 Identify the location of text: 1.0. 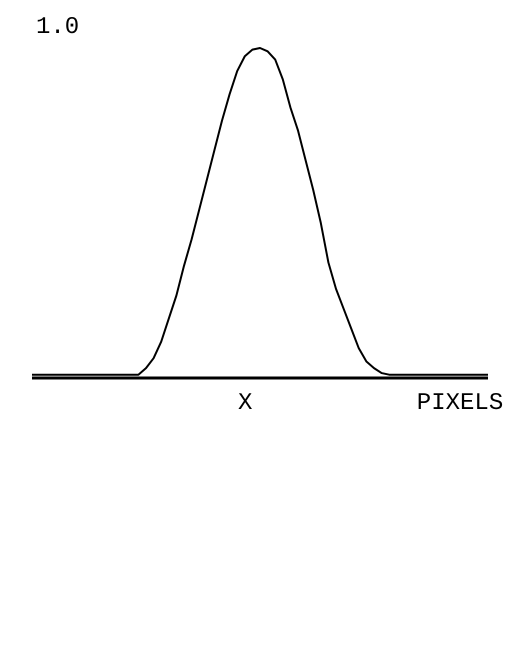
(58, 27).